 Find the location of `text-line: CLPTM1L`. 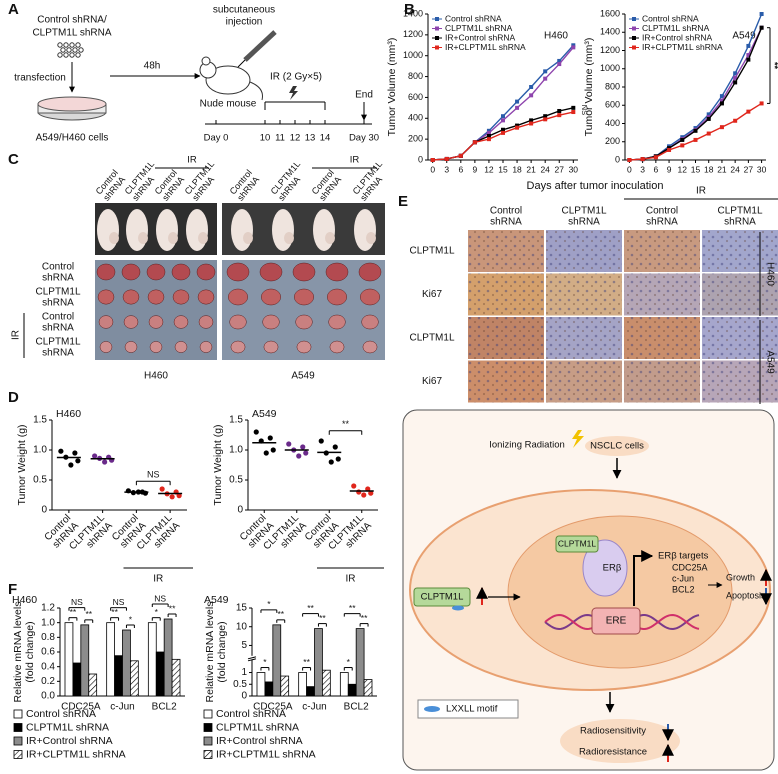

text-line: CLPTM1L is located at coordinates (739, 210).